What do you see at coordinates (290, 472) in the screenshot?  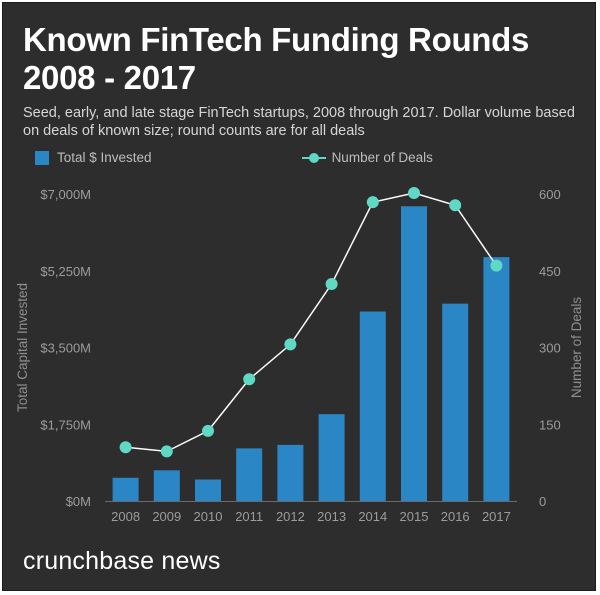 I see `bar-2012` at bounding box center [290, 472].